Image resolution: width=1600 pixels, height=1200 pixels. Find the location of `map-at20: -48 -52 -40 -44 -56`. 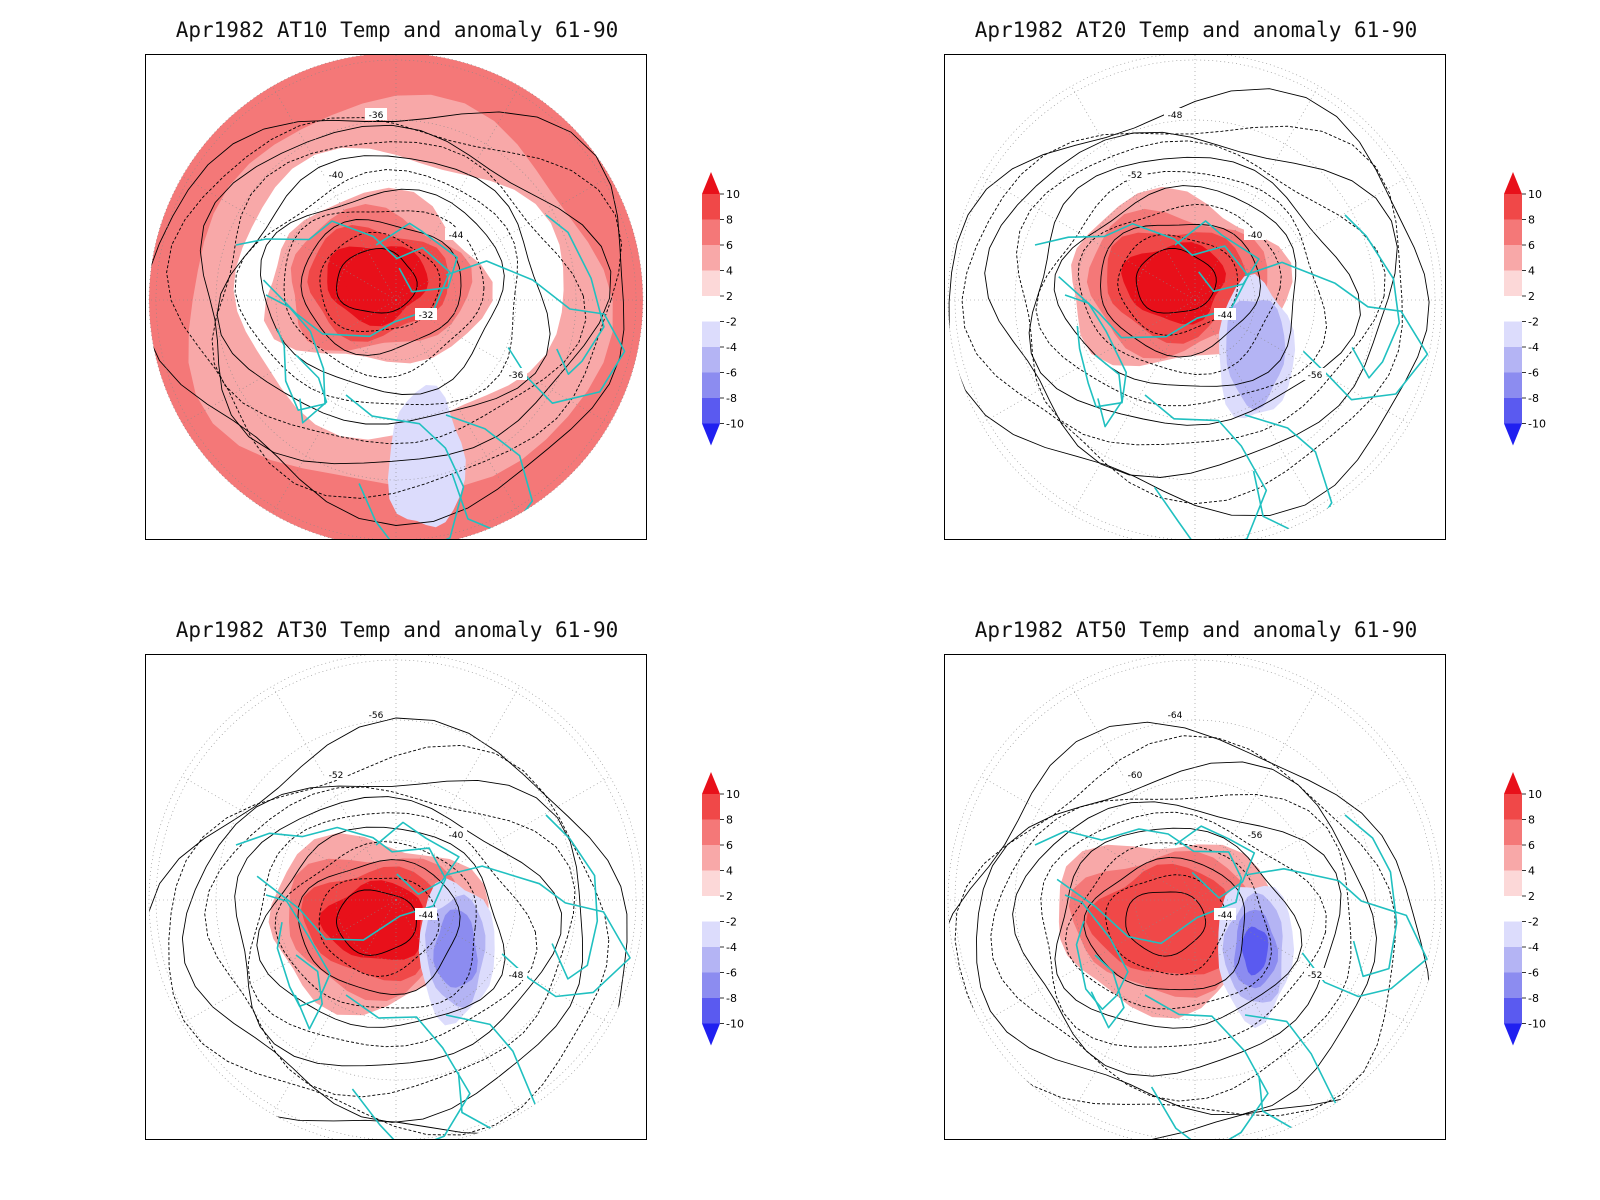

map-at20: -48 -52 -40 -44 -56 is located at coordinates (1195, 297).